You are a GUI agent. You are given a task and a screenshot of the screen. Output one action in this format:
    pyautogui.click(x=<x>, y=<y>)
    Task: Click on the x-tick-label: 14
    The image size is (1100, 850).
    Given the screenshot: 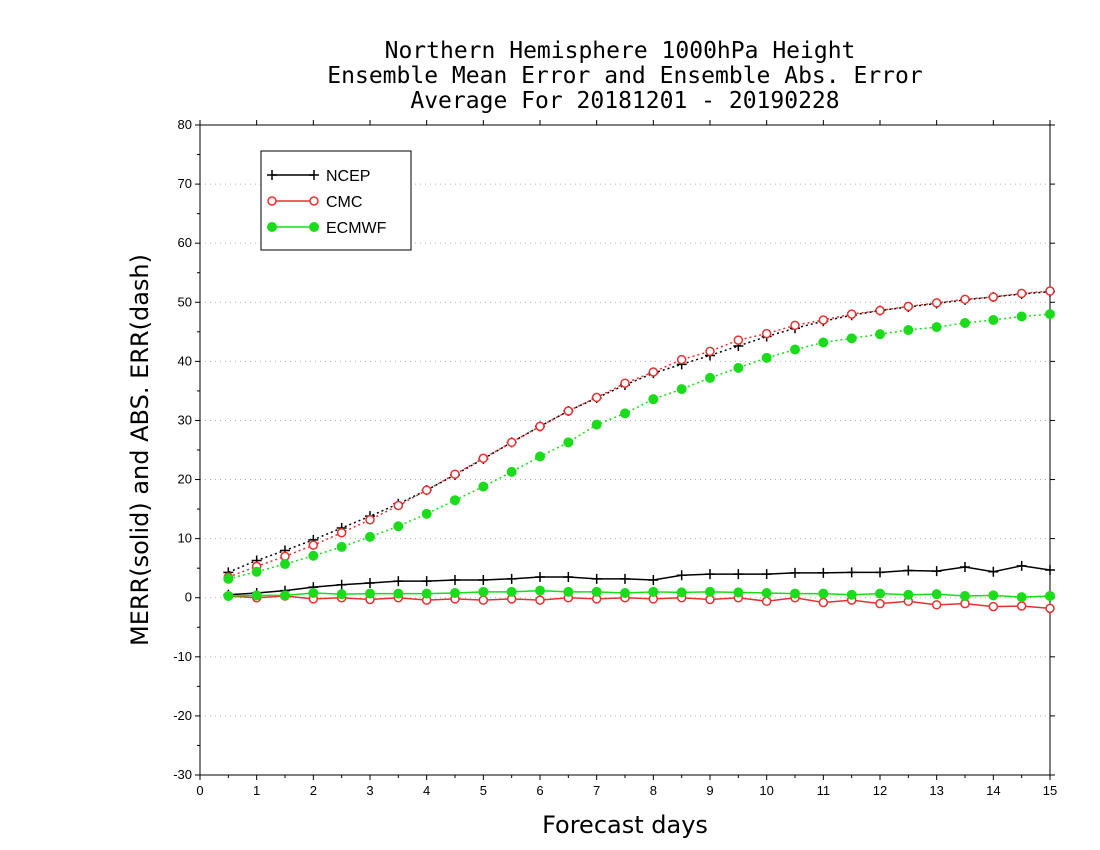 What is the action you would take?
    pyautogui.click(x=993, y=790)
    